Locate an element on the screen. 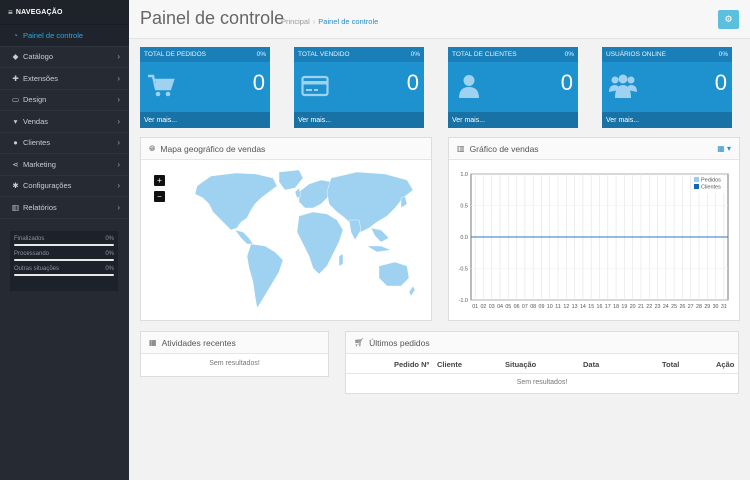 This screenshot has height=480, width=750. x-tick-label: 17 is located at coordinates (608, 307).